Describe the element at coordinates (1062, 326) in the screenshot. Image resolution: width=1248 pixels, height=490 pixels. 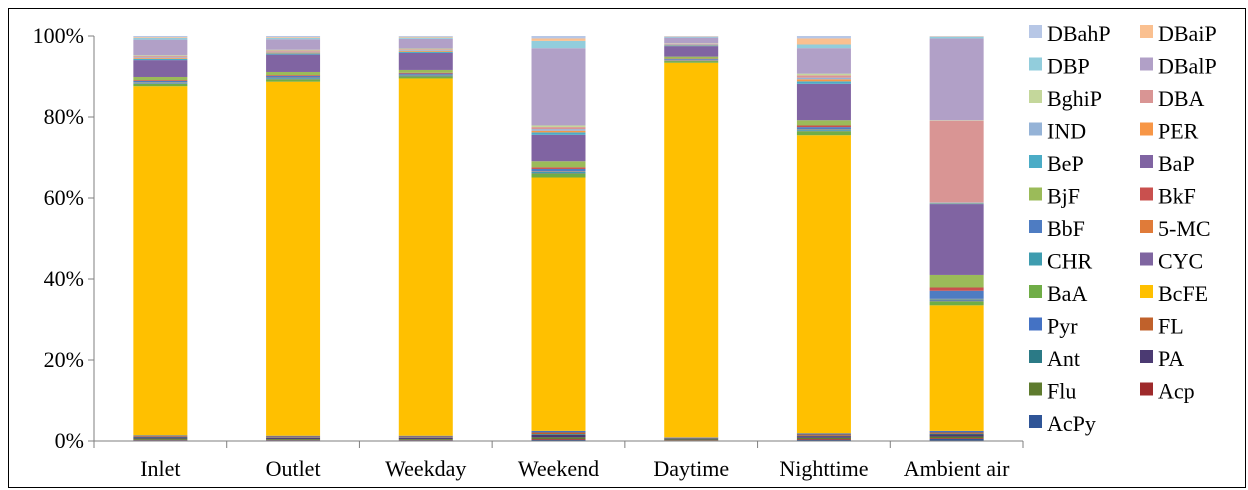
I see `legend-label-pyr: Pyr` at that location.